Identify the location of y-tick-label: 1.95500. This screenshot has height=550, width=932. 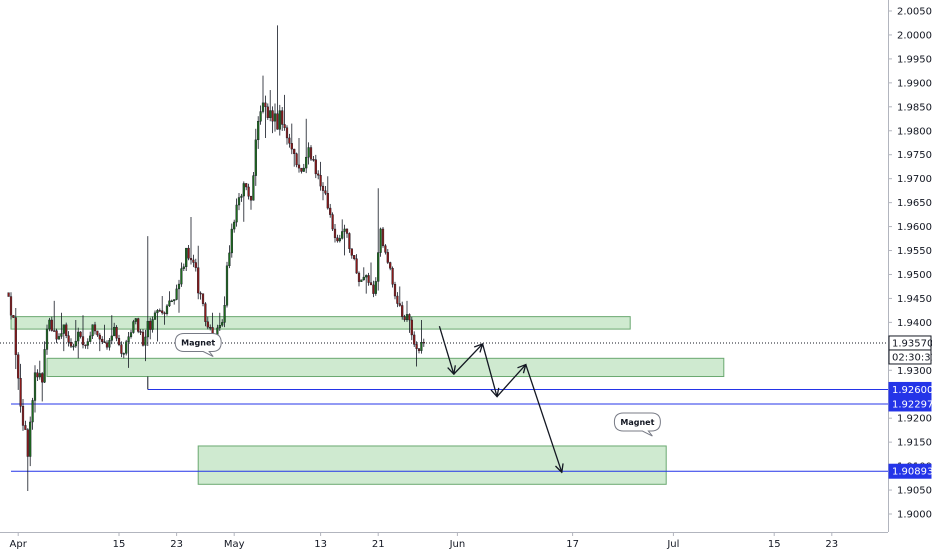
(914, 251).